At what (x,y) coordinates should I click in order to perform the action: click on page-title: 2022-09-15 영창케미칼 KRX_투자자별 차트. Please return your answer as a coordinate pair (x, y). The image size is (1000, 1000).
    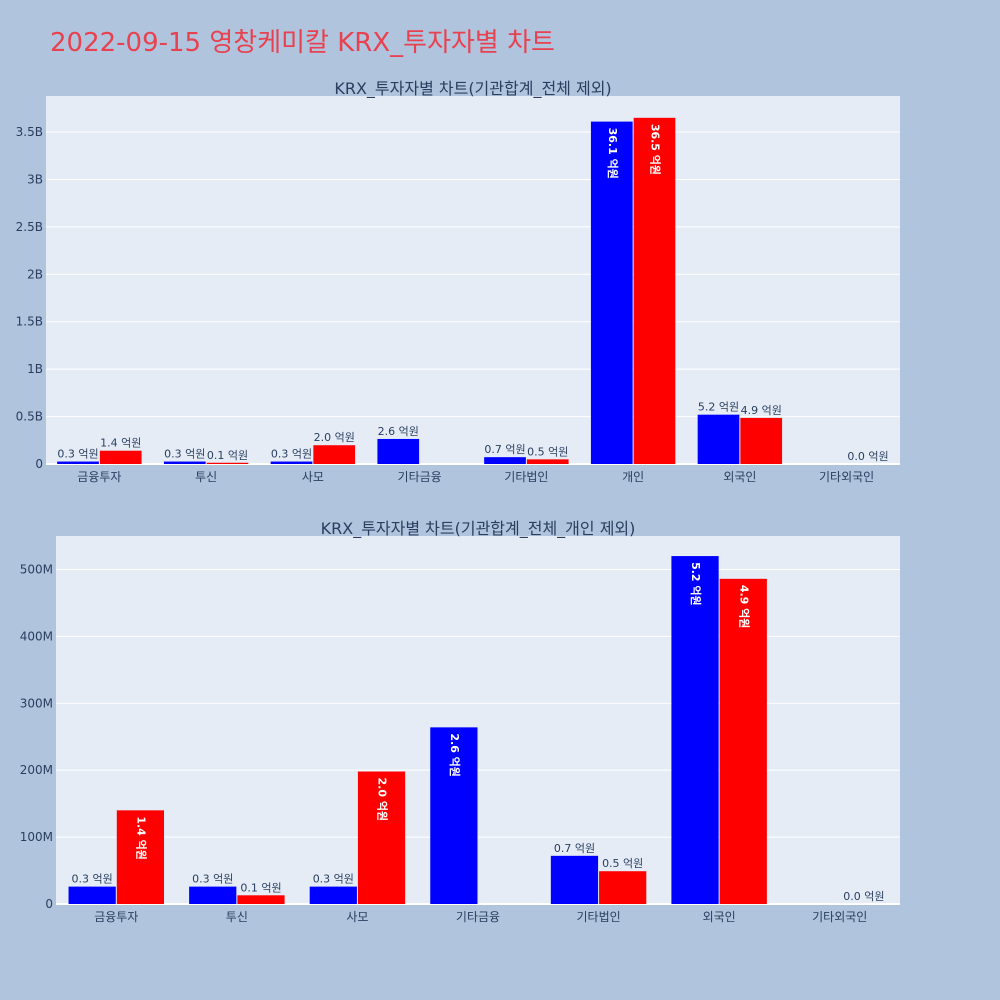
    Looking at the image, I should click on (302, 43).